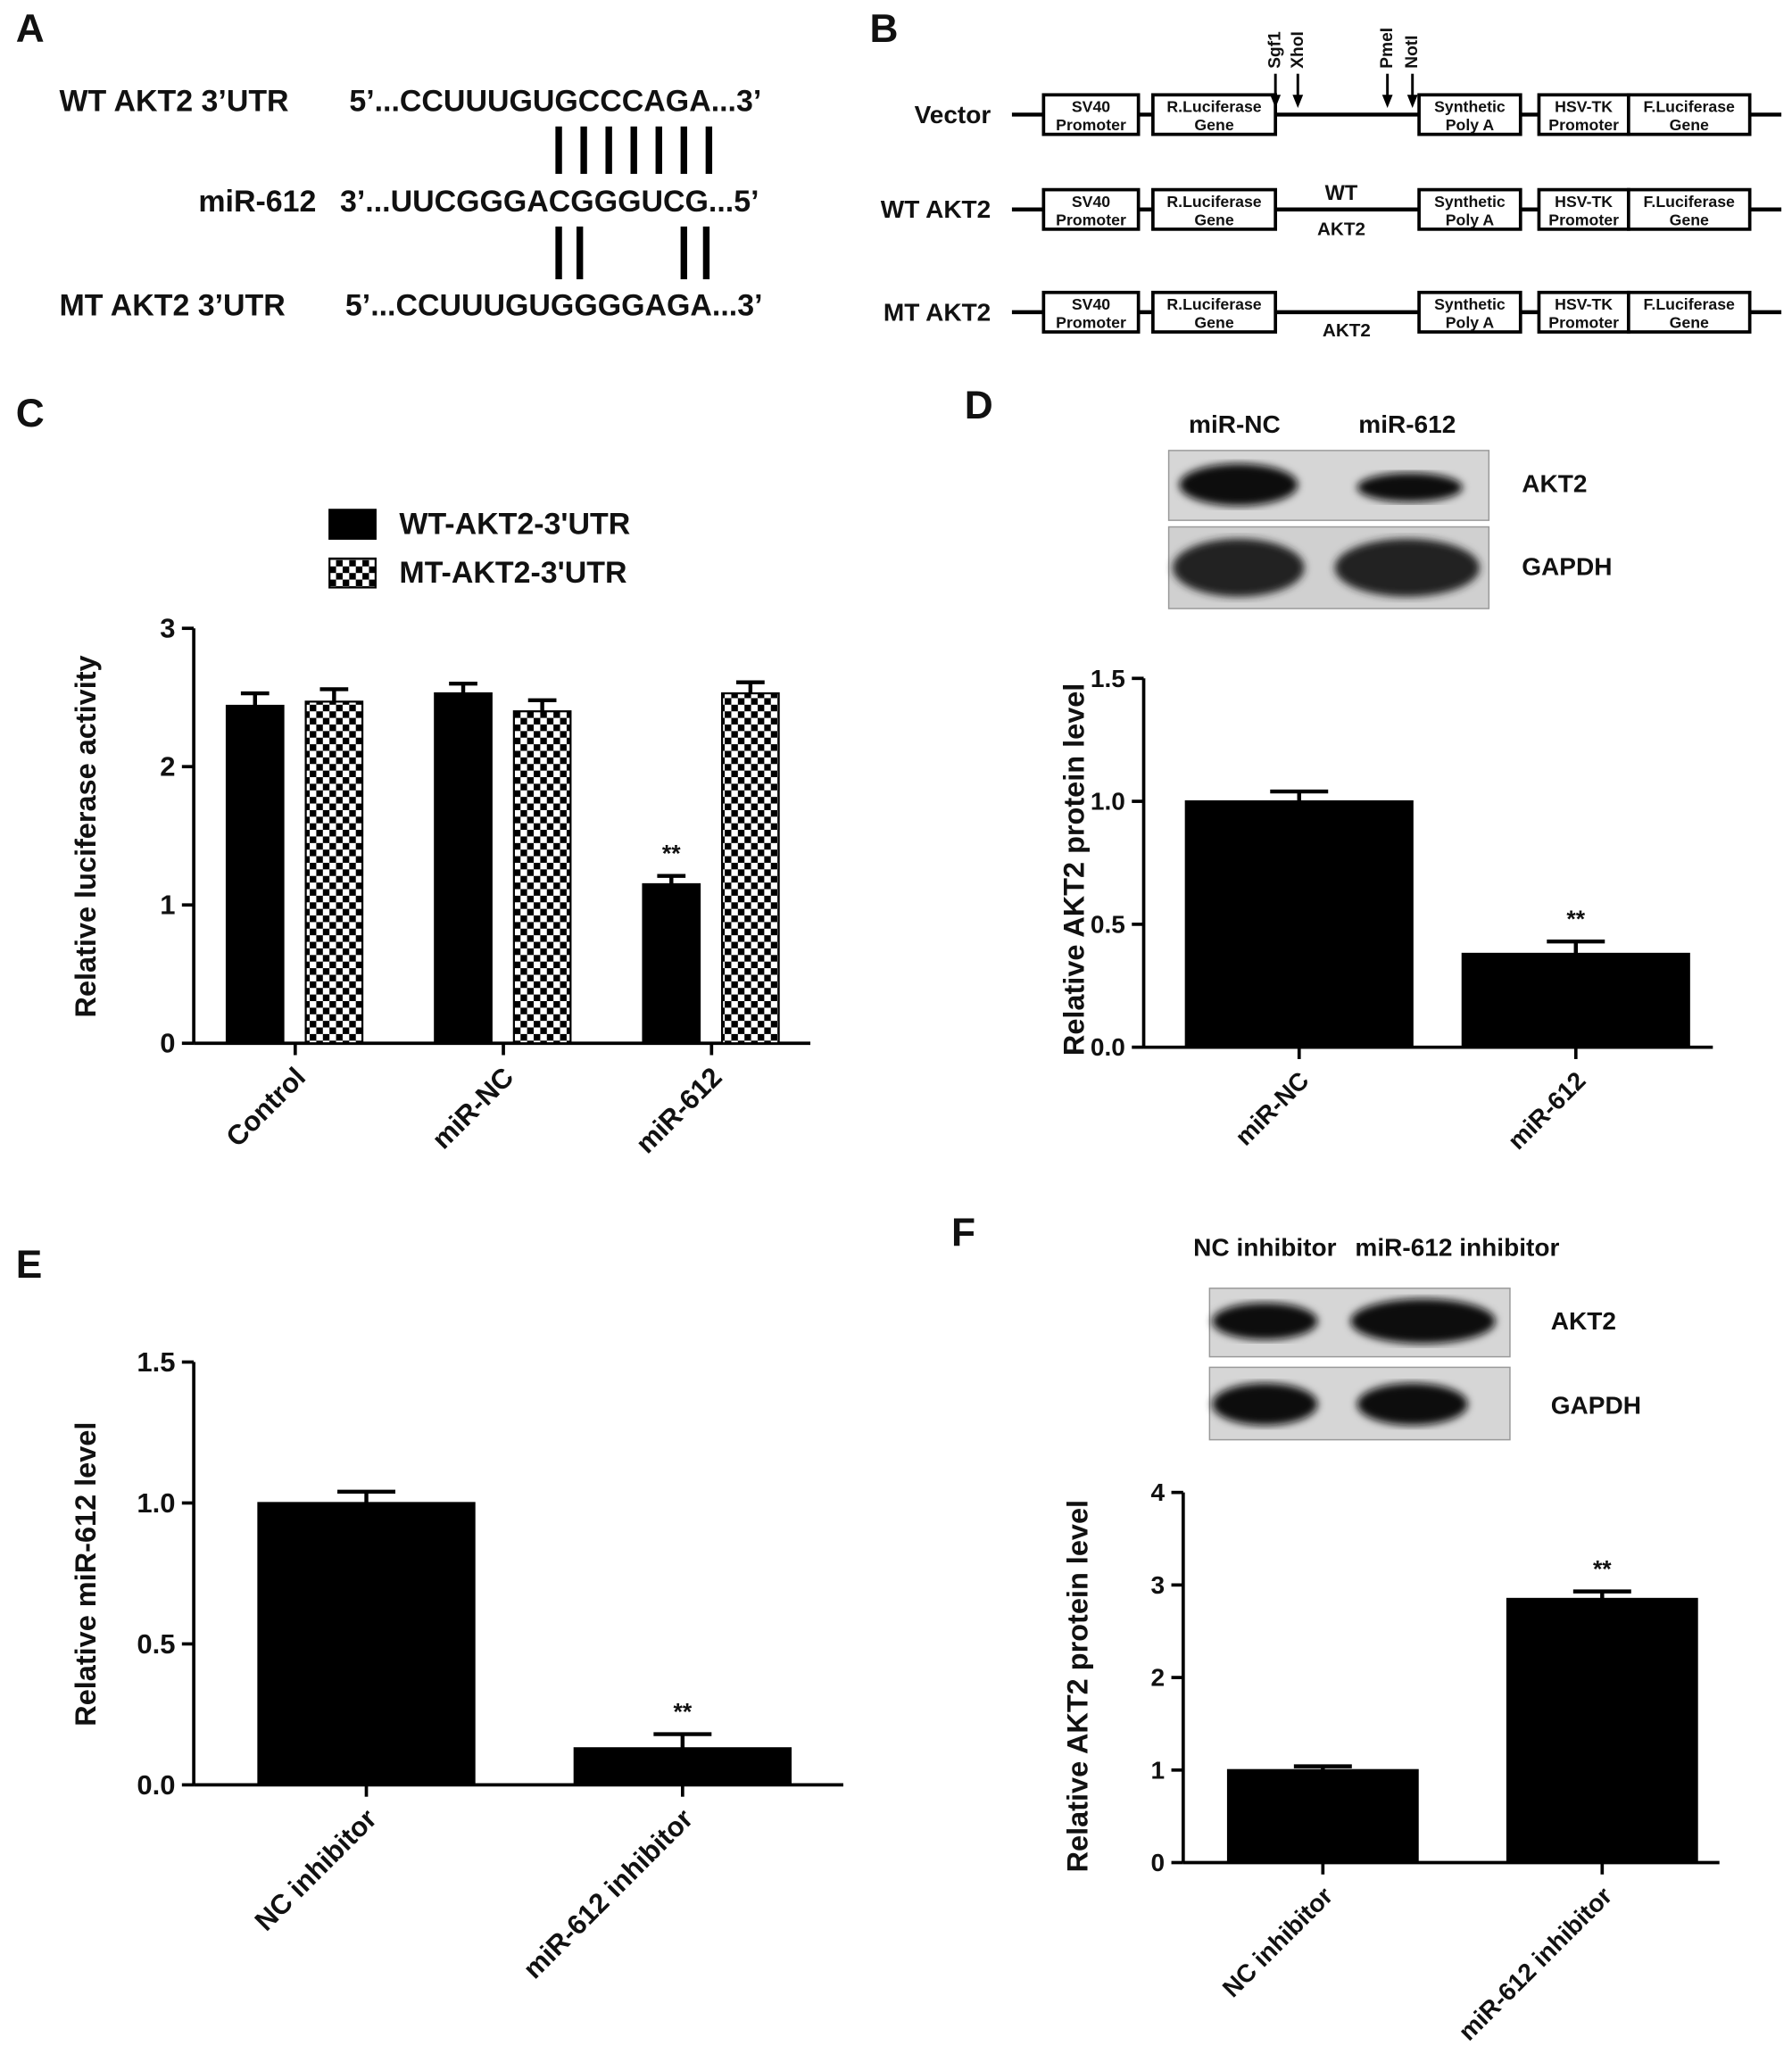 Image resolution: width=1792 pixels, height=2062 pixels. I want to click on y-tick-label: 1.0, so click(156, 1503).